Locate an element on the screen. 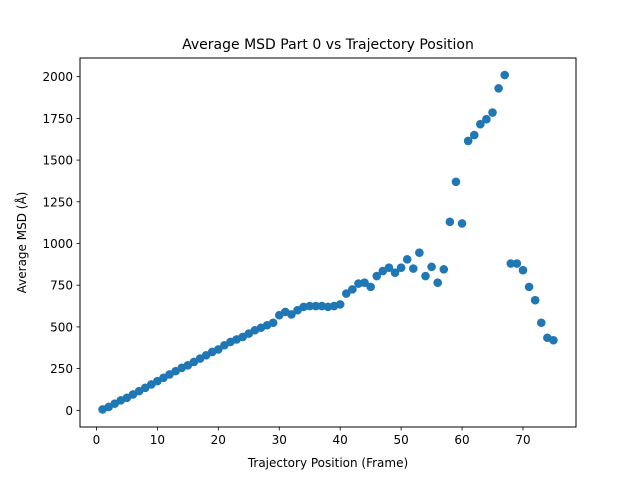 Image resolution: width=640 pixels, height=485 pixels. y-axis-label: Average MSD (Å) is located at coordinates (21, 243).